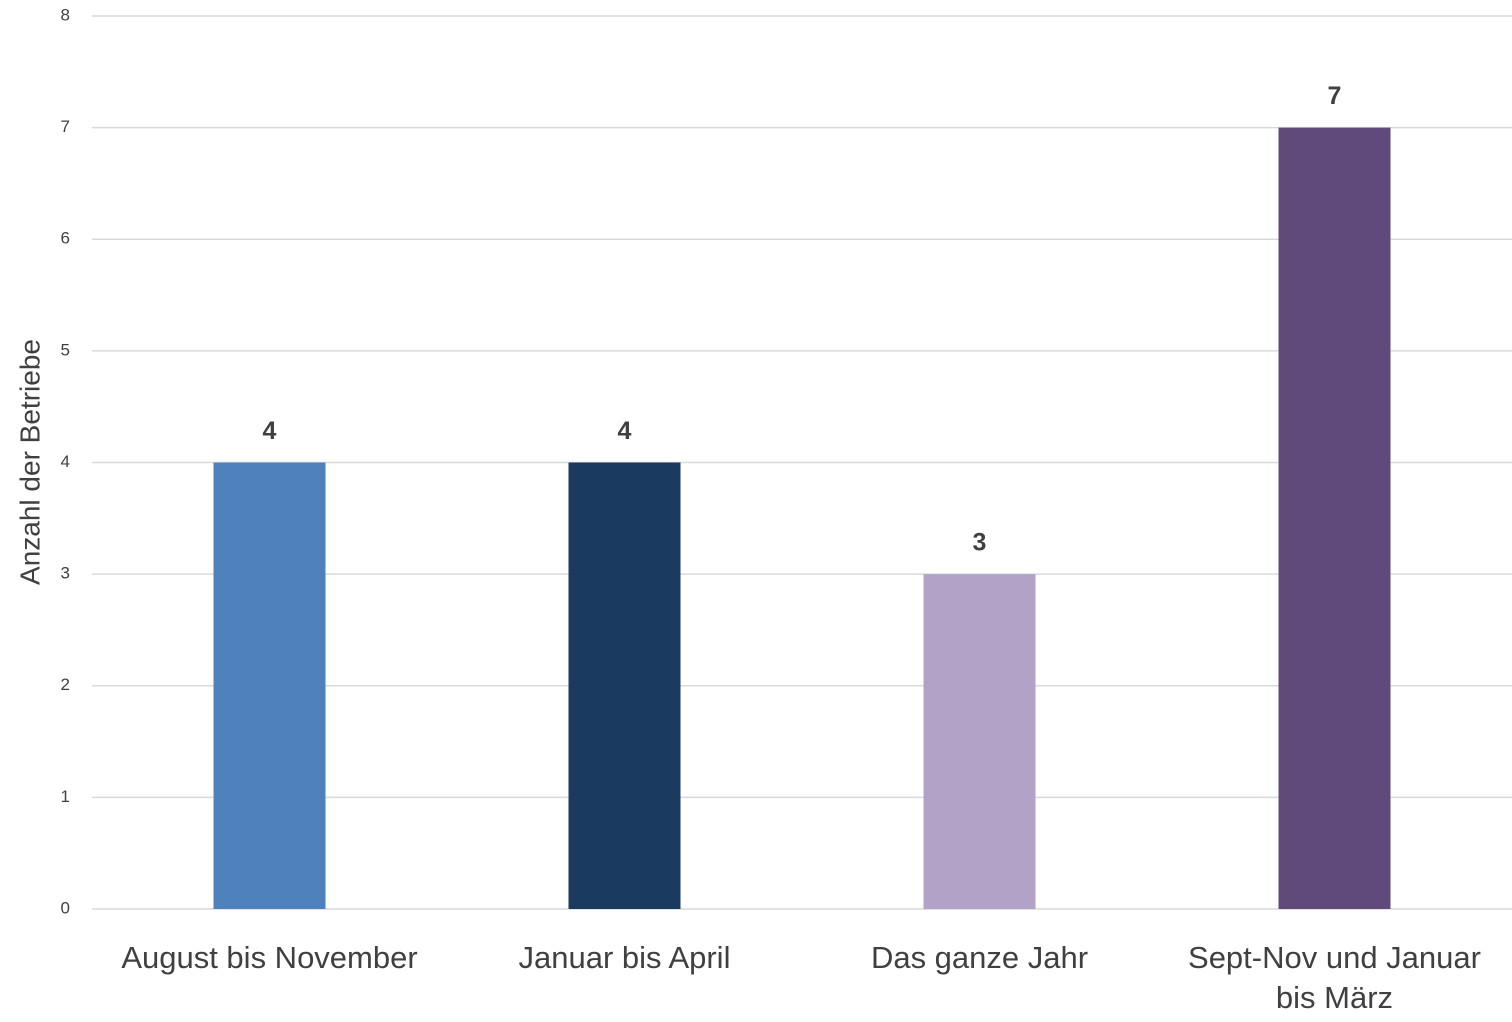 The image size is (1512, 1022). What do you see at coordinates (65, 349) in the screenshot?
I see `y-tick-label: 5` at bounding box center [65, 349].